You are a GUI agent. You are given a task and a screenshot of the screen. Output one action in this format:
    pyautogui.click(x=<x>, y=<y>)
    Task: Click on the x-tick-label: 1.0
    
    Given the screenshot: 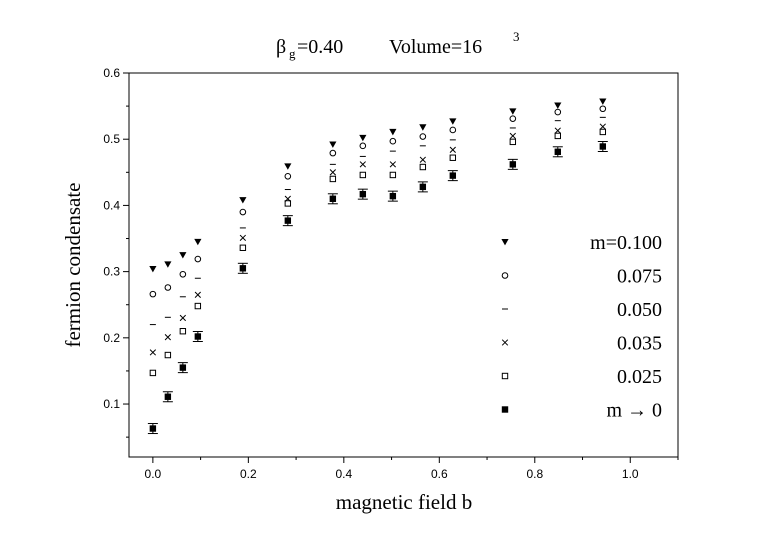 What is the action you would take?
    pyautogui.click(x=630, y=474)
    